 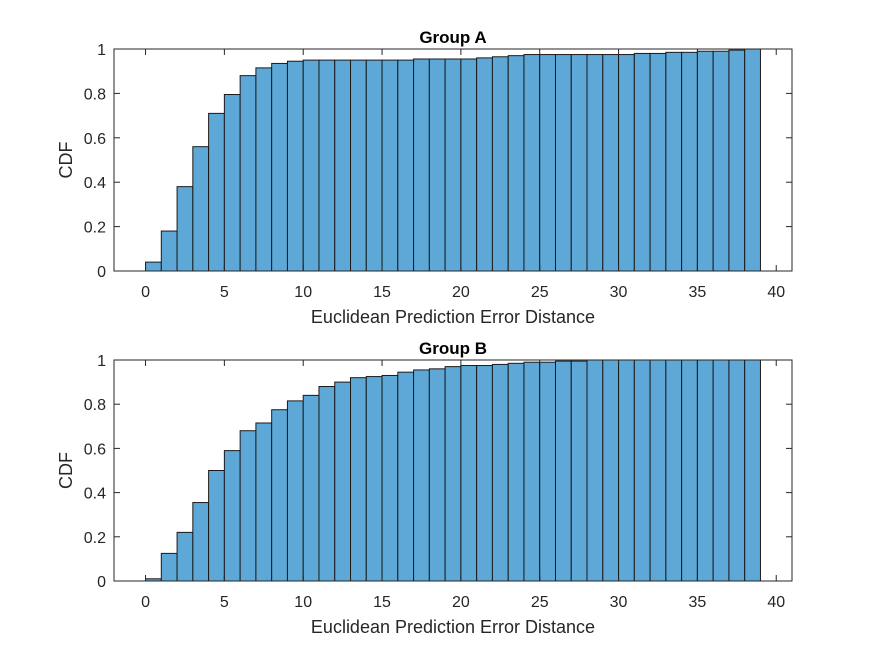 I want to click on x-tick-label: 35, so click(x=697, y=602).